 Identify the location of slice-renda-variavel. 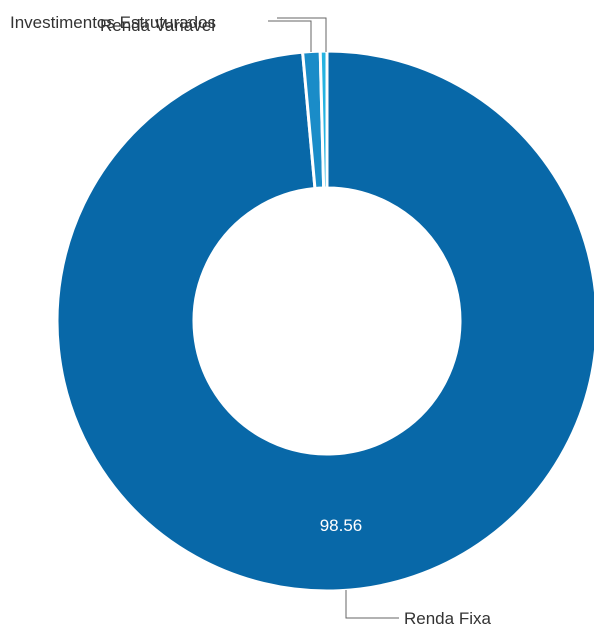
(323, 119).